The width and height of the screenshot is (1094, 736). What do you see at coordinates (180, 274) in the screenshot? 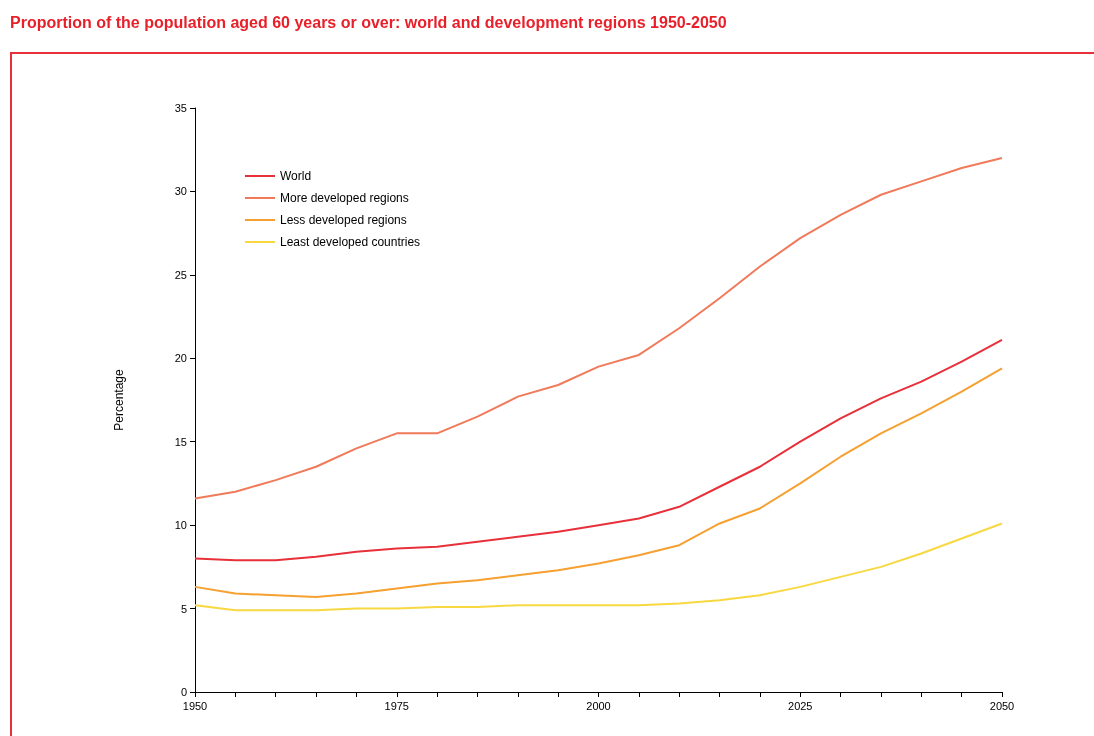
I see `y-tick-label: 25` at bounding box center [180, 274].